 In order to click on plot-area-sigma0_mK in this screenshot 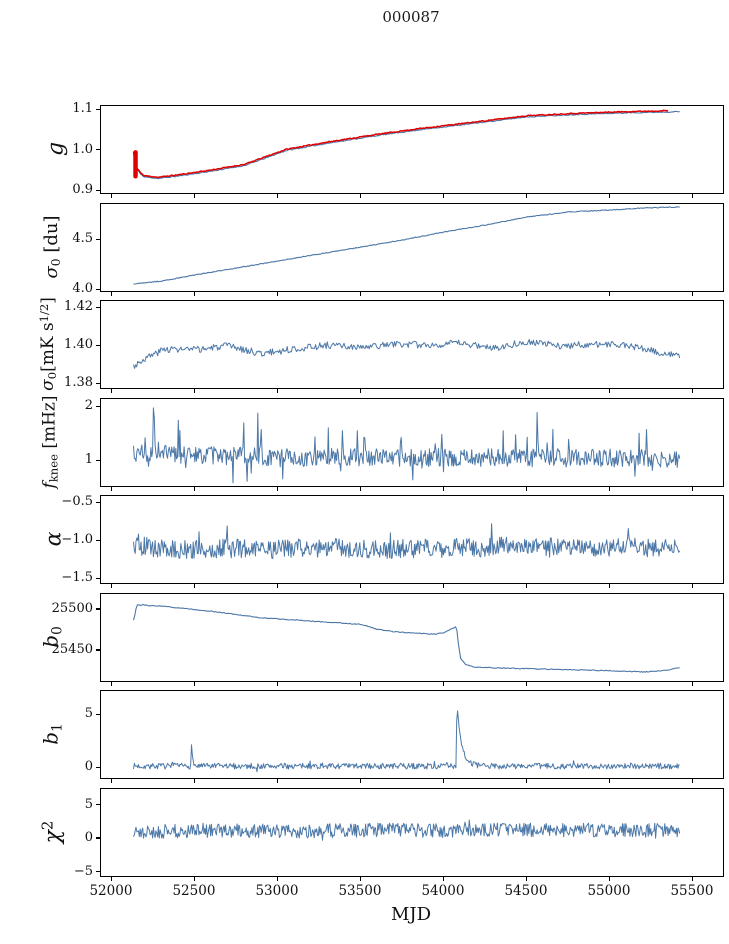, I will do `click(407, 354)`.